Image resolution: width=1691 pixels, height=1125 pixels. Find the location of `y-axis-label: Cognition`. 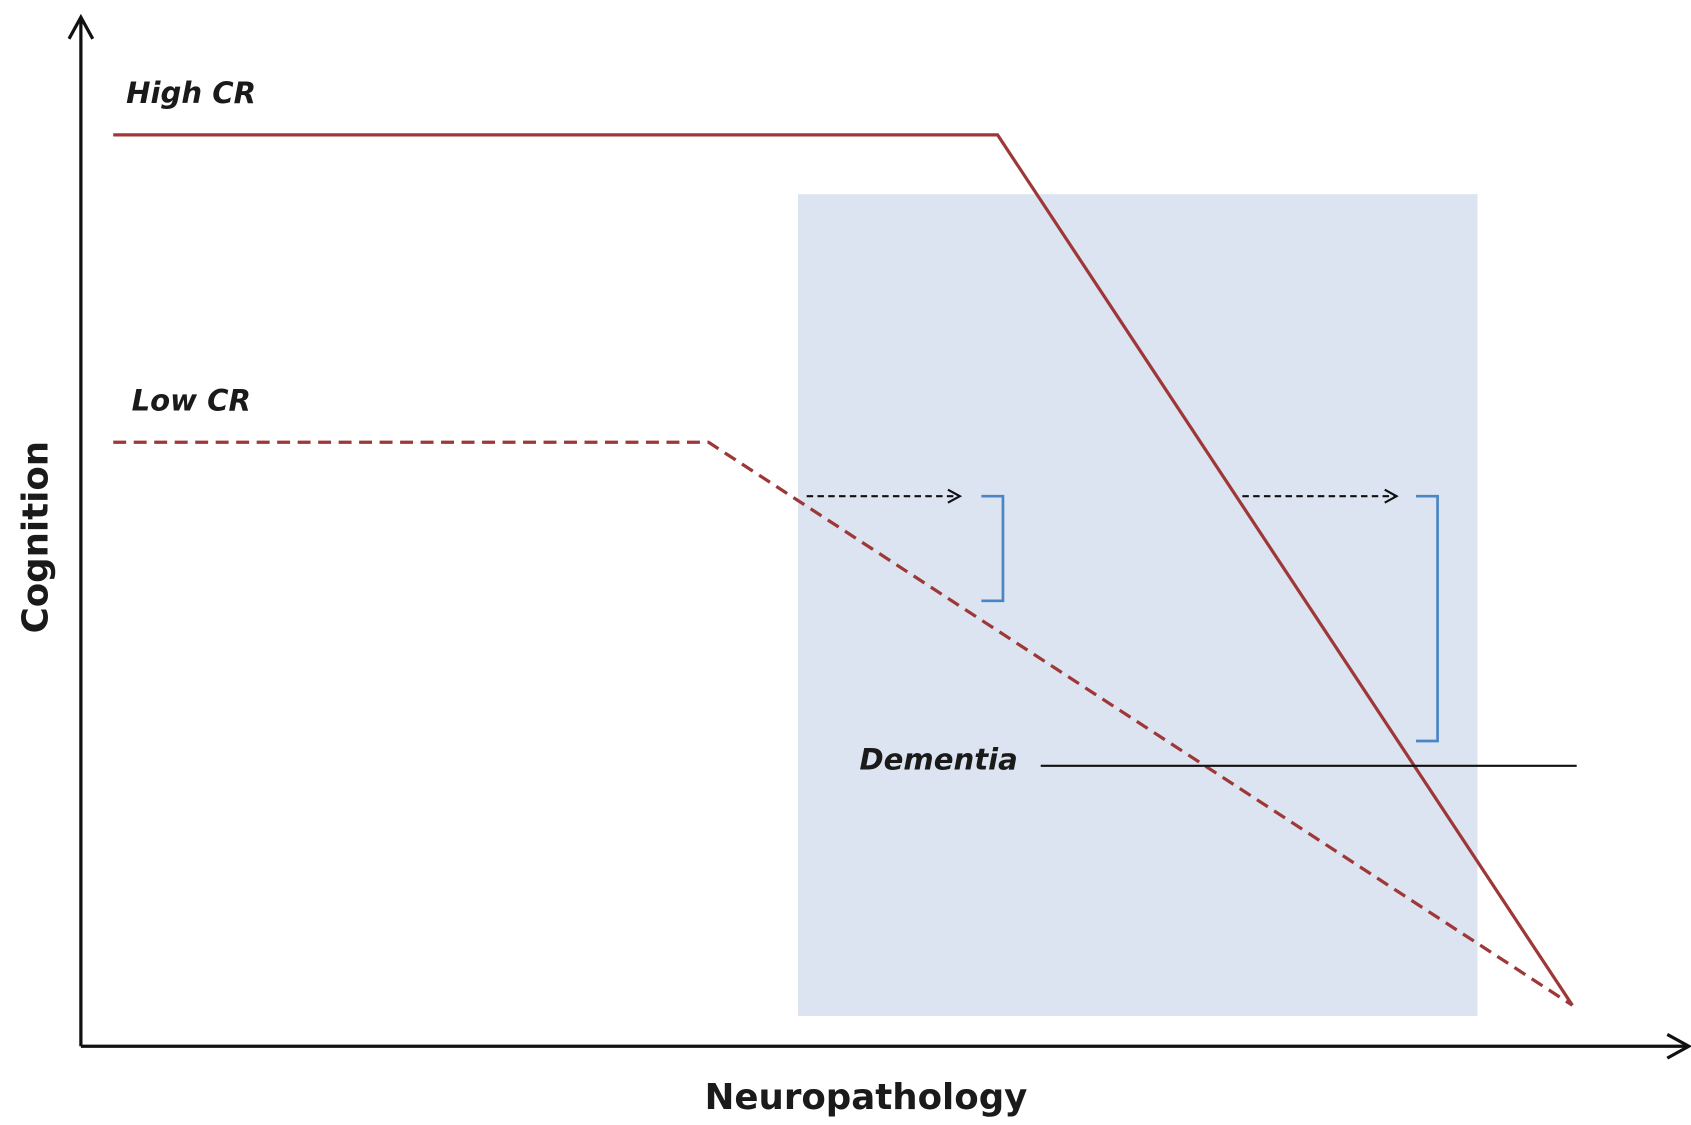

y-axis-label: Cognition is located at coordinates (36, 537).